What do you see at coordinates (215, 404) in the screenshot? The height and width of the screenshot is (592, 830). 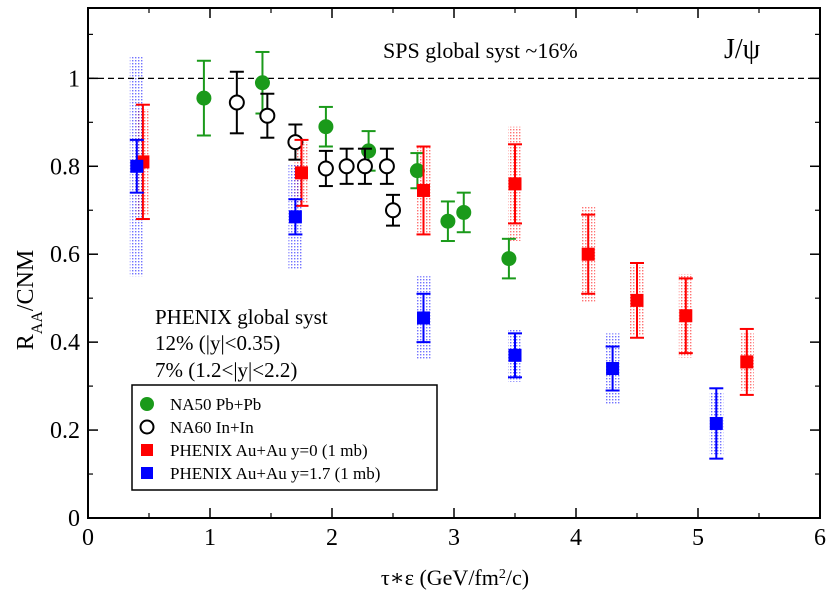 I see `legend-label: NA50 Pb+Pb` at bounding box center [215, 404].